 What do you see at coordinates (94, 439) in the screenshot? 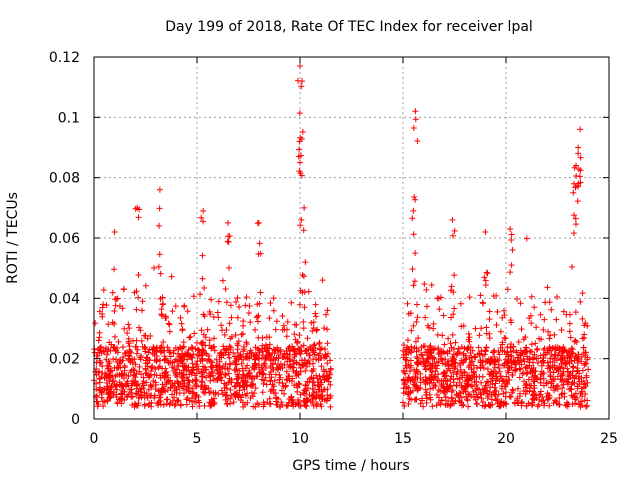
I see `x-tick-label: 0` at bounding box center [94, 439].